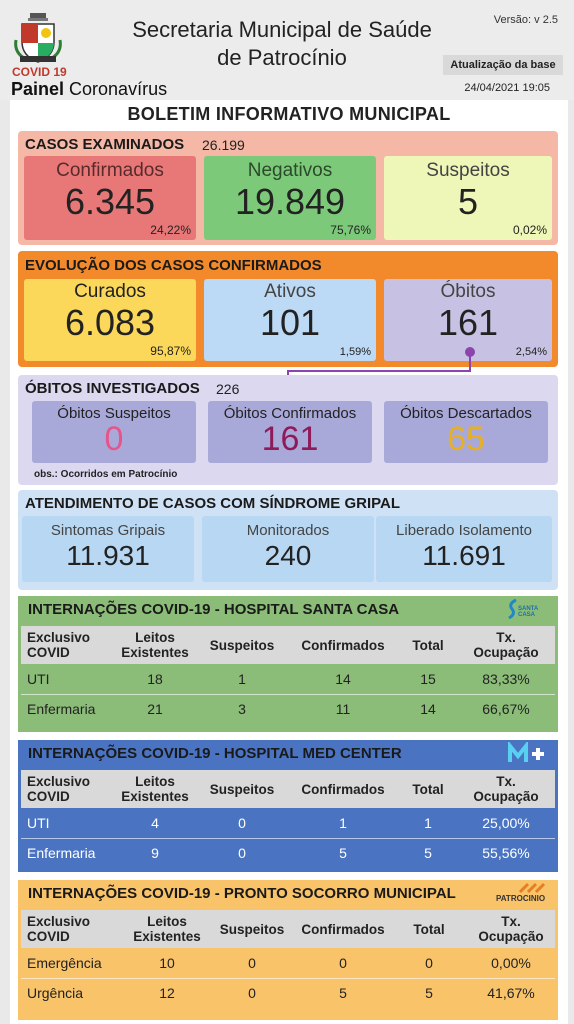 The width and height of the screenshot is (574, 1024). I want to click on cases-examined-total: 26.199, so click(223, 145).